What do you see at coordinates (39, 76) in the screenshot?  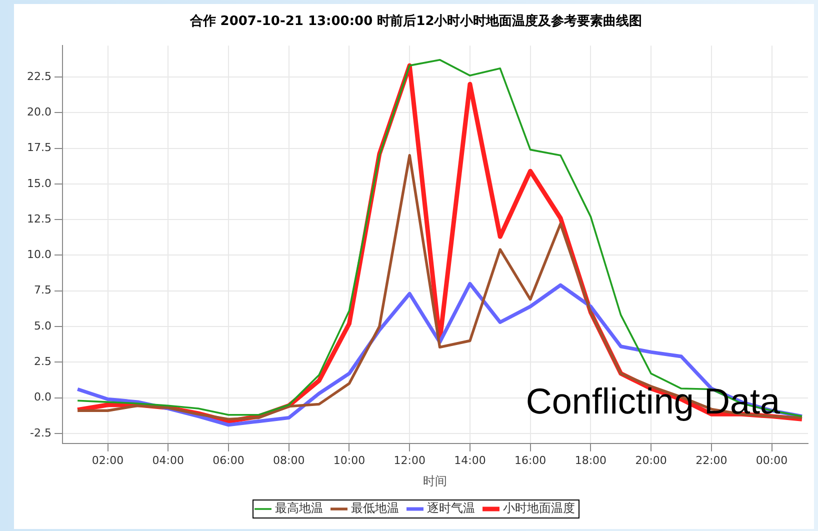 I see `y-tick-label: 22.5` at bounding box center [39, 76].